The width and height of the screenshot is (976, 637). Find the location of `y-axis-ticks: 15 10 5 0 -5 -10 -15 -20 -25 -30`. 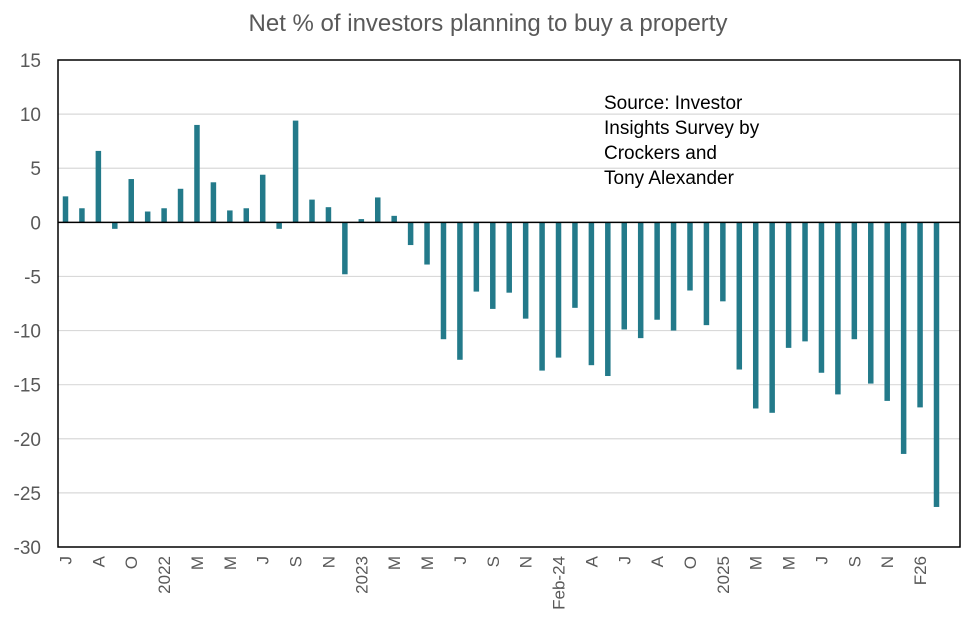

y-axis-ticks: 15 10 5 0 -5 -10 -15 -20 -25 -30 is located at coordinates (27, 305).